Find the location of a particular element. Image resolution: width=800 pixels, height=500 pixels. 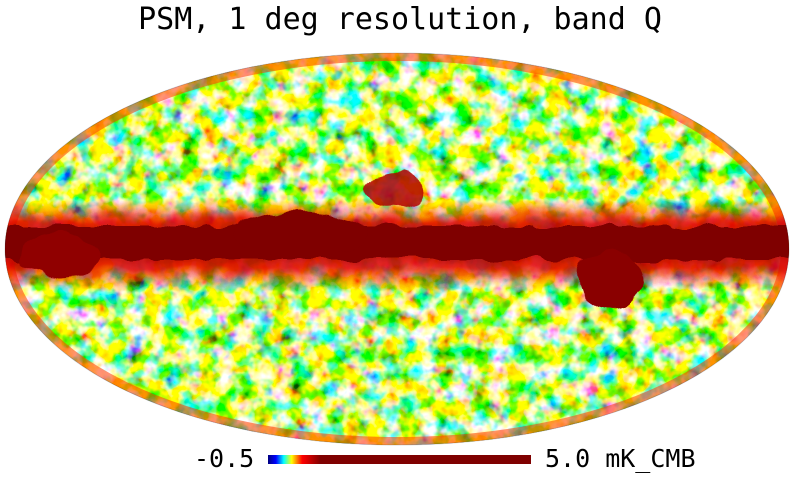

colorbar-min-label: -0.5 is located at coordinates (224, 458).